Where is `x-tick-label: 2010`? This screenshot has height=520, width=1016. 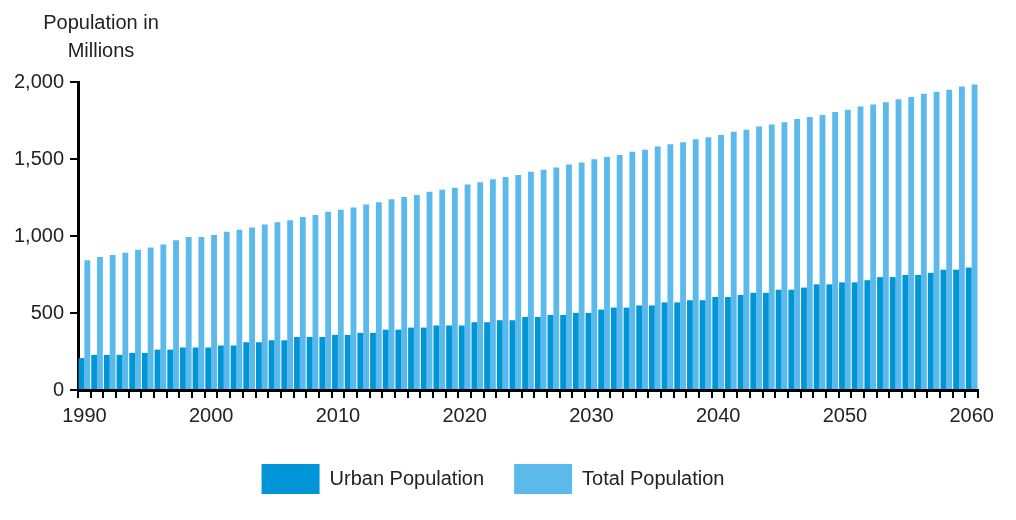
x-tick-label: 2010 is located at coordinates (338, 414).